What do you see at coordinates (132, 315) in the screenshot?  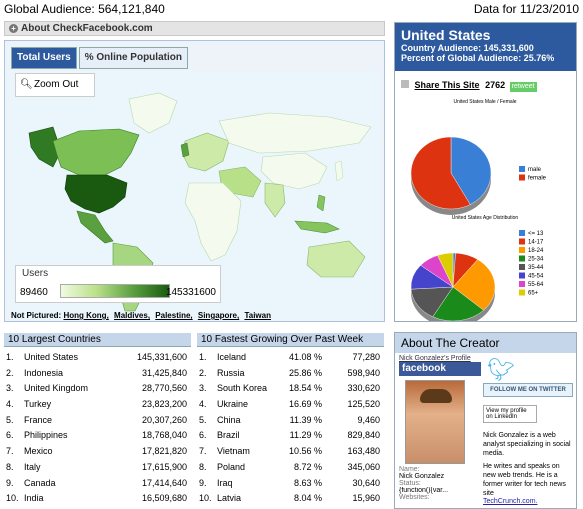 I see `link-maldives: Maldives,` at bounding box center [132, 315].